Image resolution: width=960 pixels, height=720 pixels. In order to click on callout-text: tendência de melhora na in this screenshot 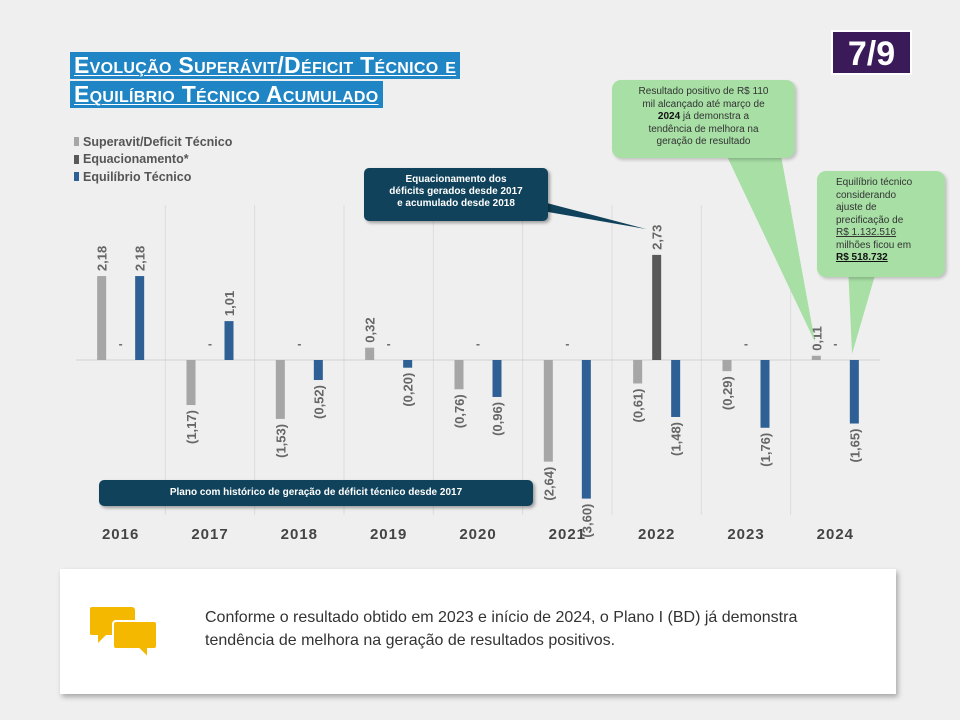, I will do `click(703, 129)`.